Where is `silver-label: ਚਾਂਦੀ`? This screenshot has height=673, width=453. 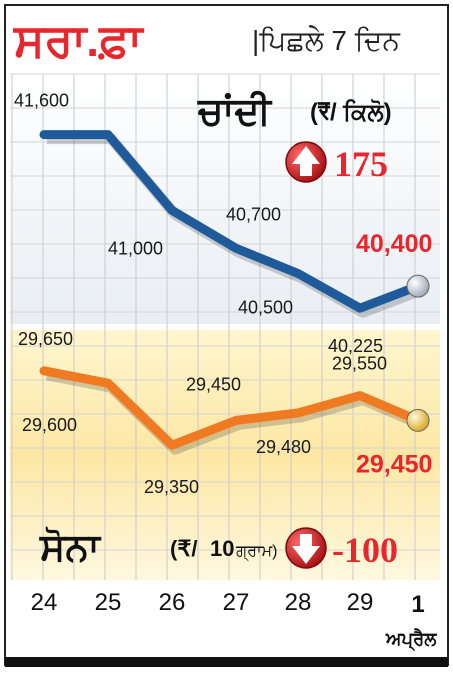 silver-label: ਚਾਂਦੀ is located at coordinates (235, 112).